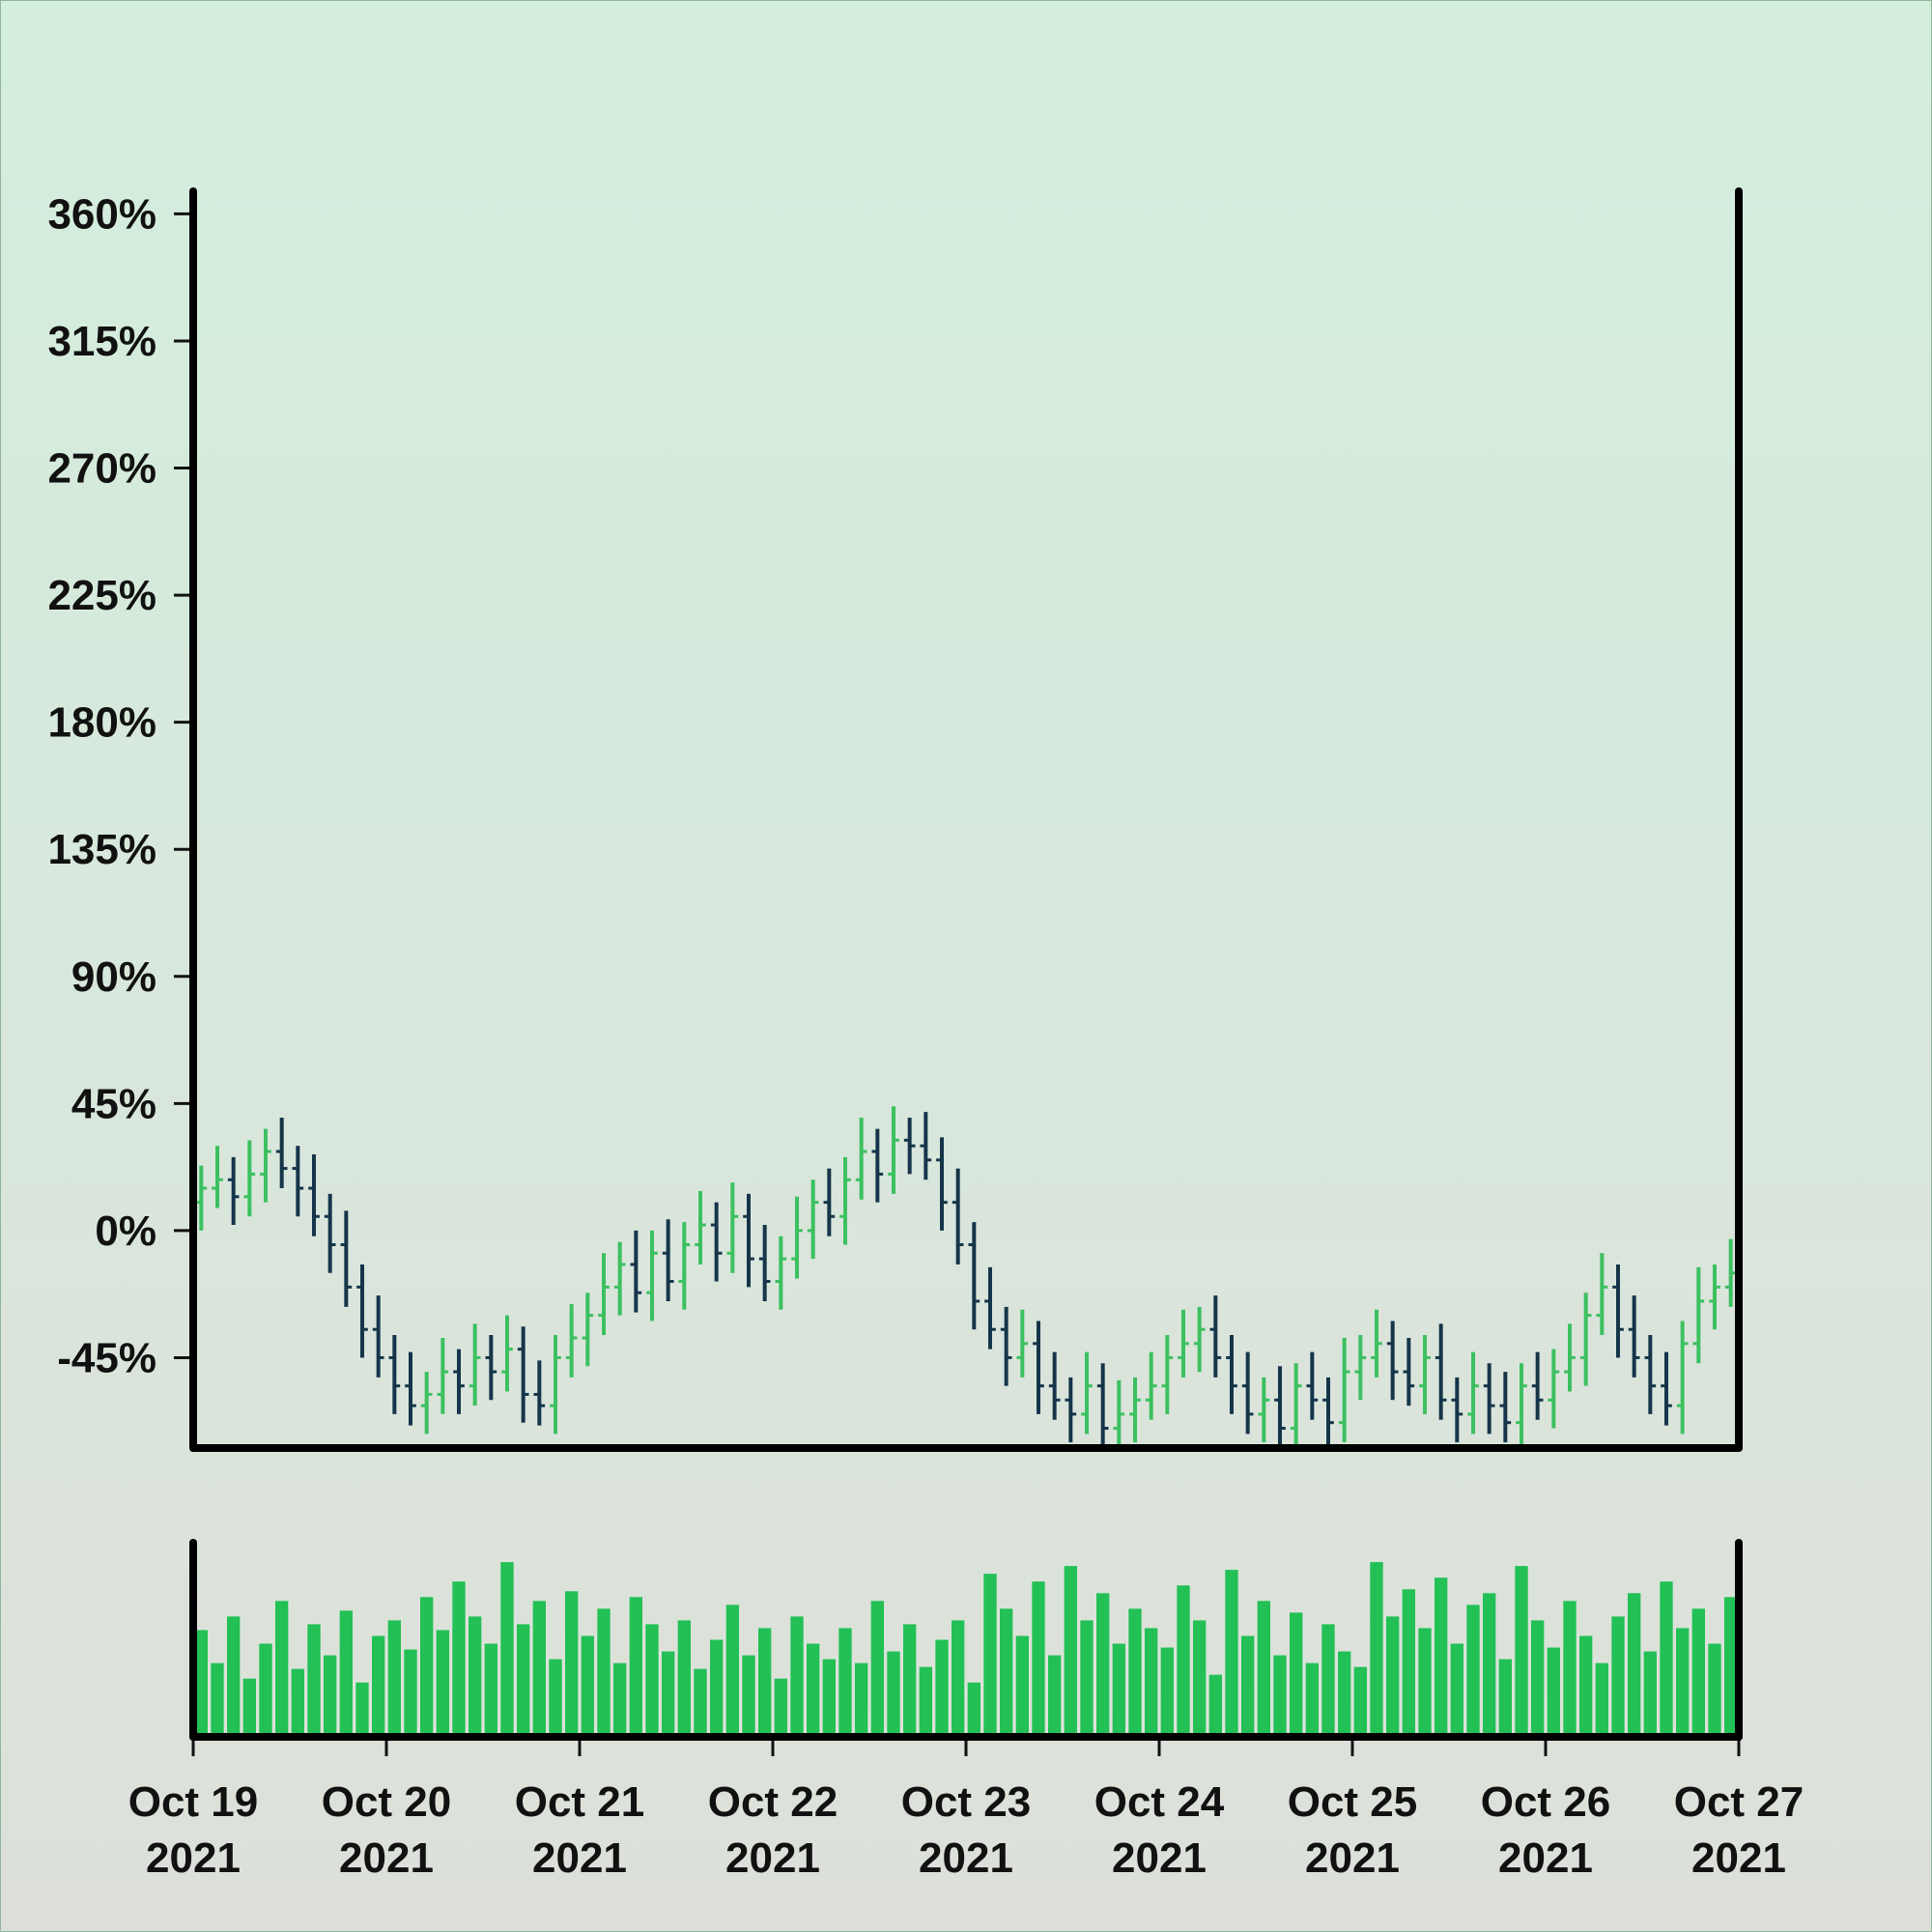 This screenshot has width=1932, height=1932. Describe the element at coordinates (966, 1649) in the screenshot. I see `volume-plot` at that location.